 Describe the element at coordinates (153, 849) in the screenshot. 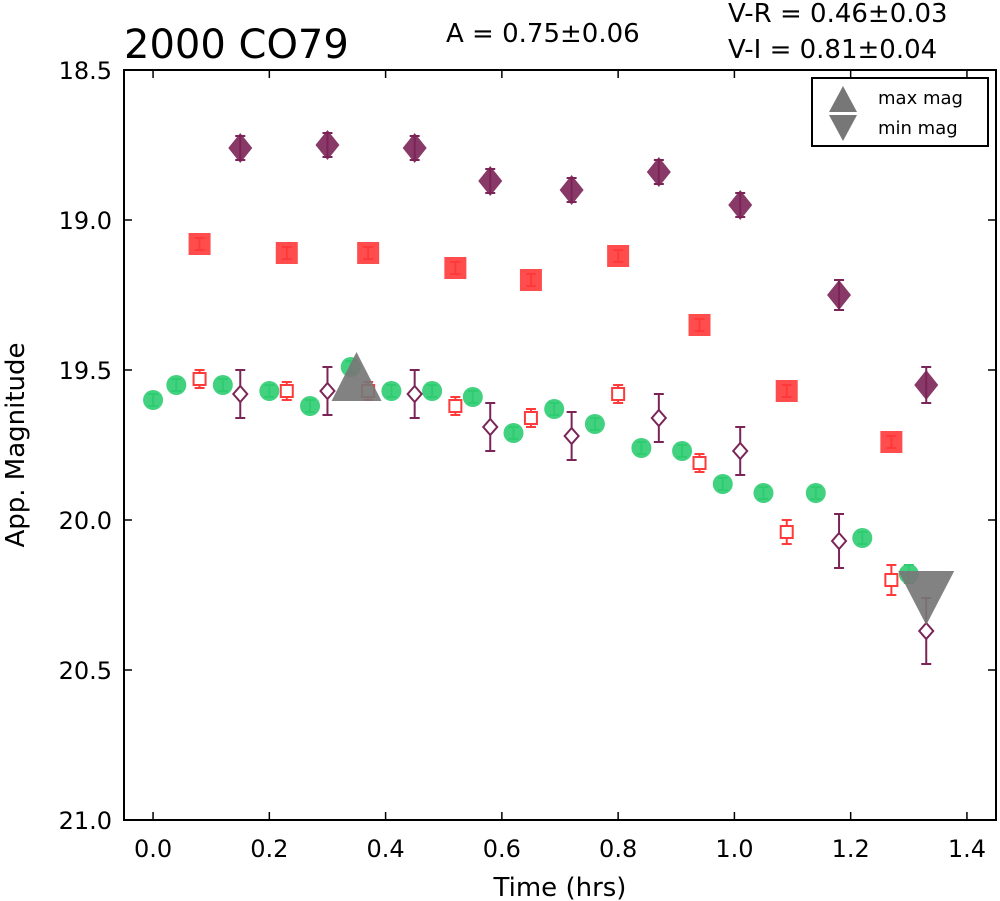

I see `x-tick-label: 0.0` at that location.